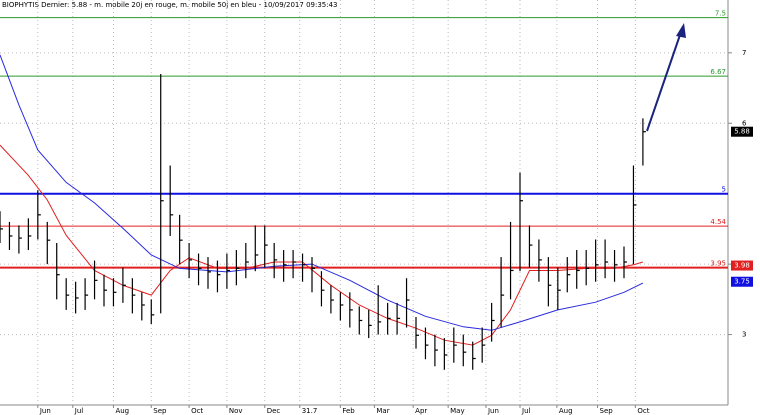 This screenshot has height=415, width=760. I want to click on y-tick-label: 3, so click(744, 335).